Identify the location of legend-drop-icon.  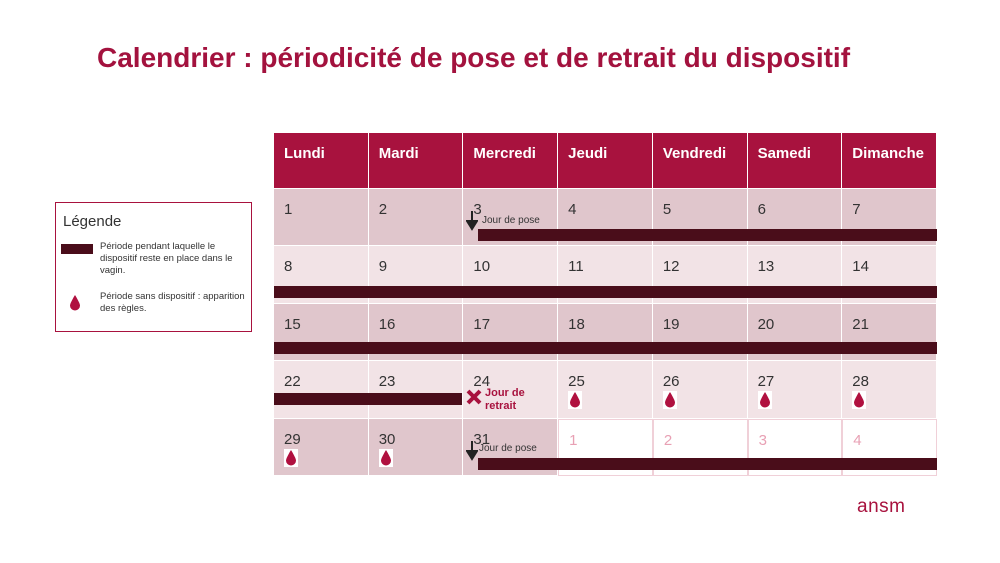
(75, 303).